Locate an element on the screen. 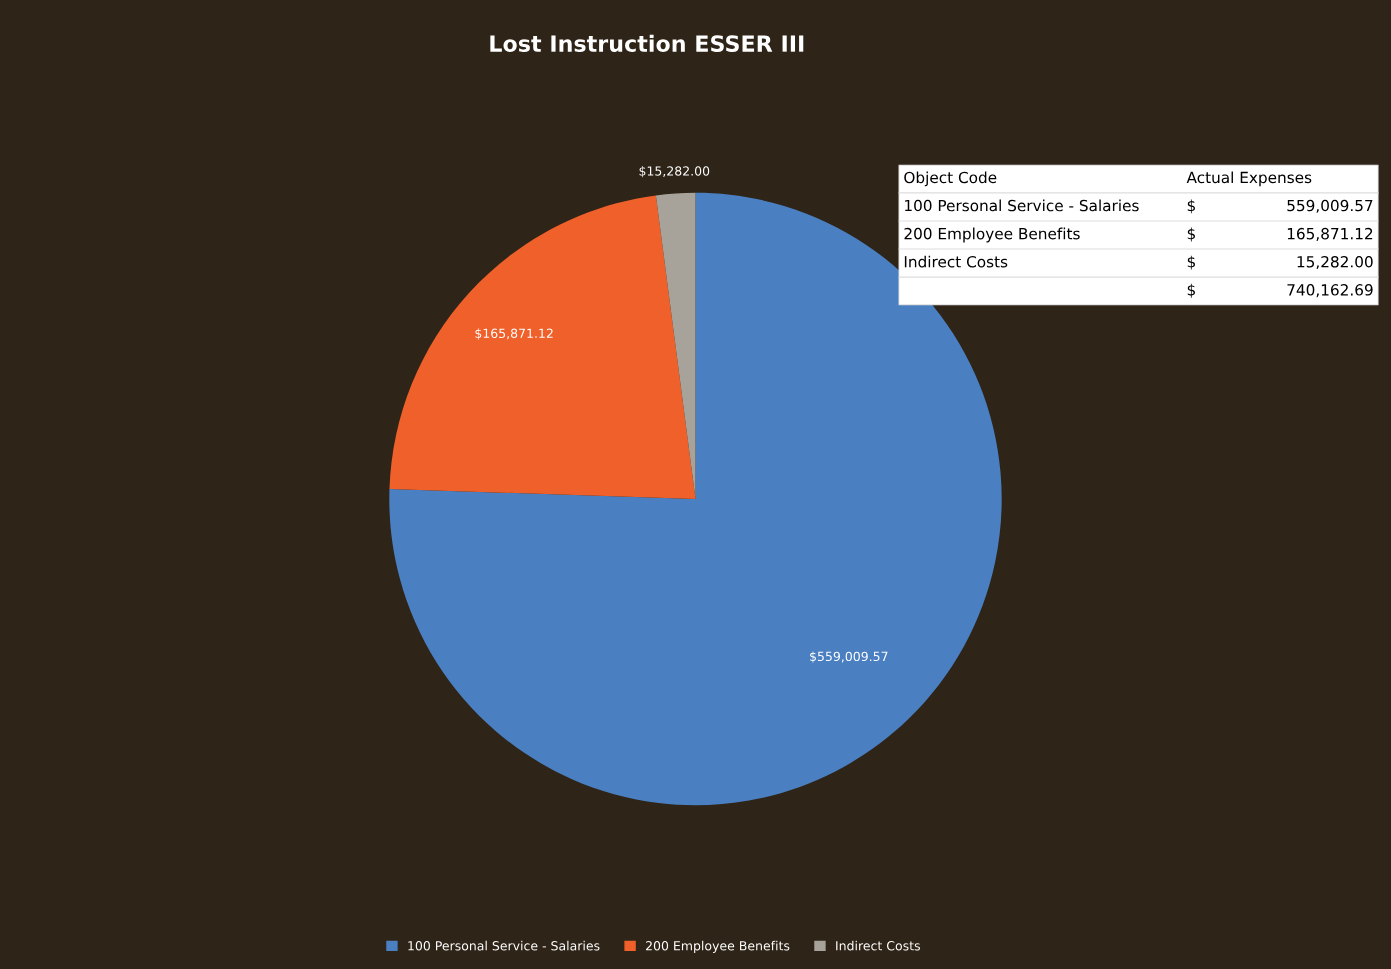 The width and height of the screenshot is (1391, 969). slice-label: 100 Personal Service - Salaries is located at coordinates (1022, 205).